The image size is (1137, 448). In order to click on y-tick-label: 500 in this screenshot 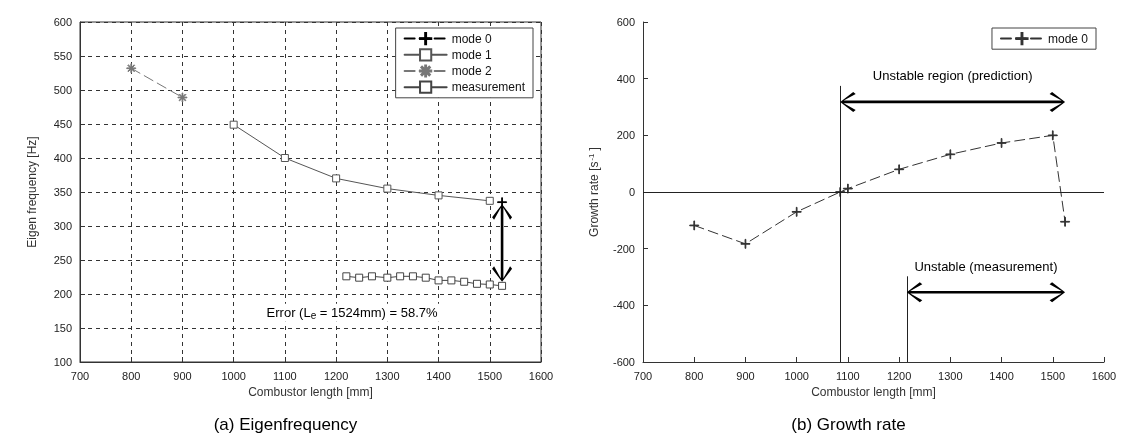, I will do `click(62, 90)`.